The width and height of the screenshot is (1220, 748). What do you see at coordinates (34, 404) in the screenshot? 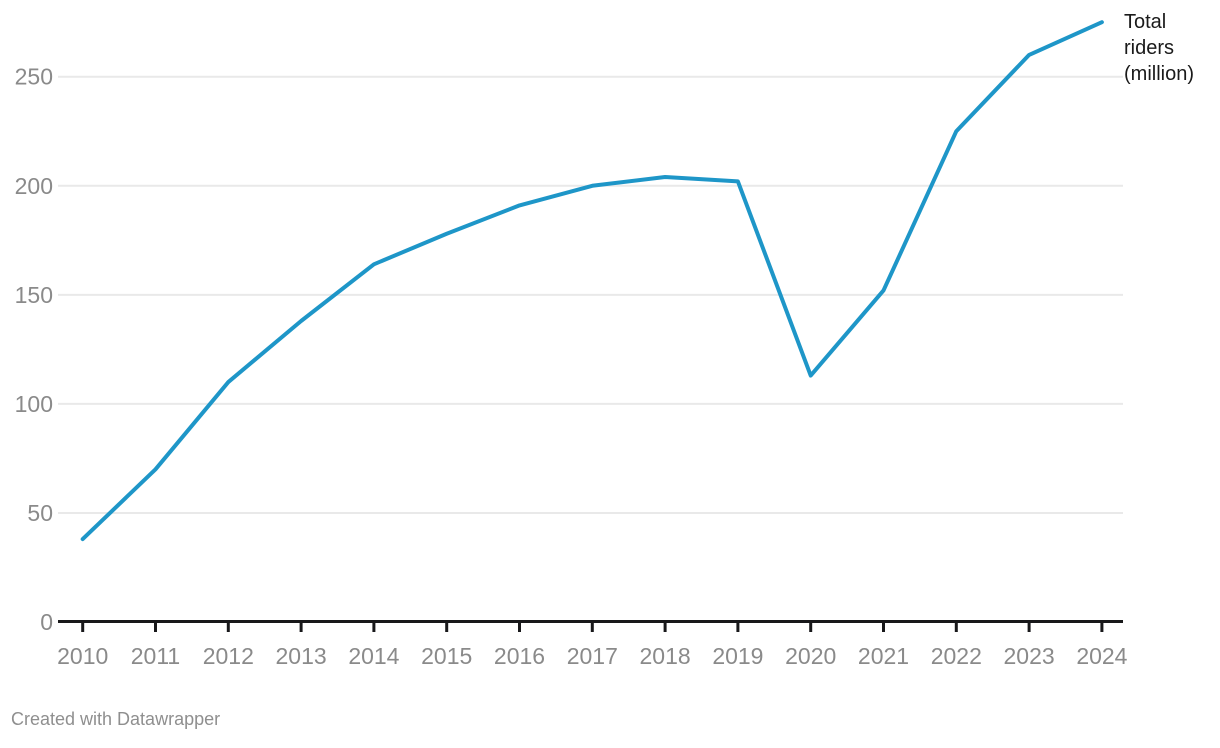
I see `y-tick-label-100: 100` at bounding box center [34, 404].